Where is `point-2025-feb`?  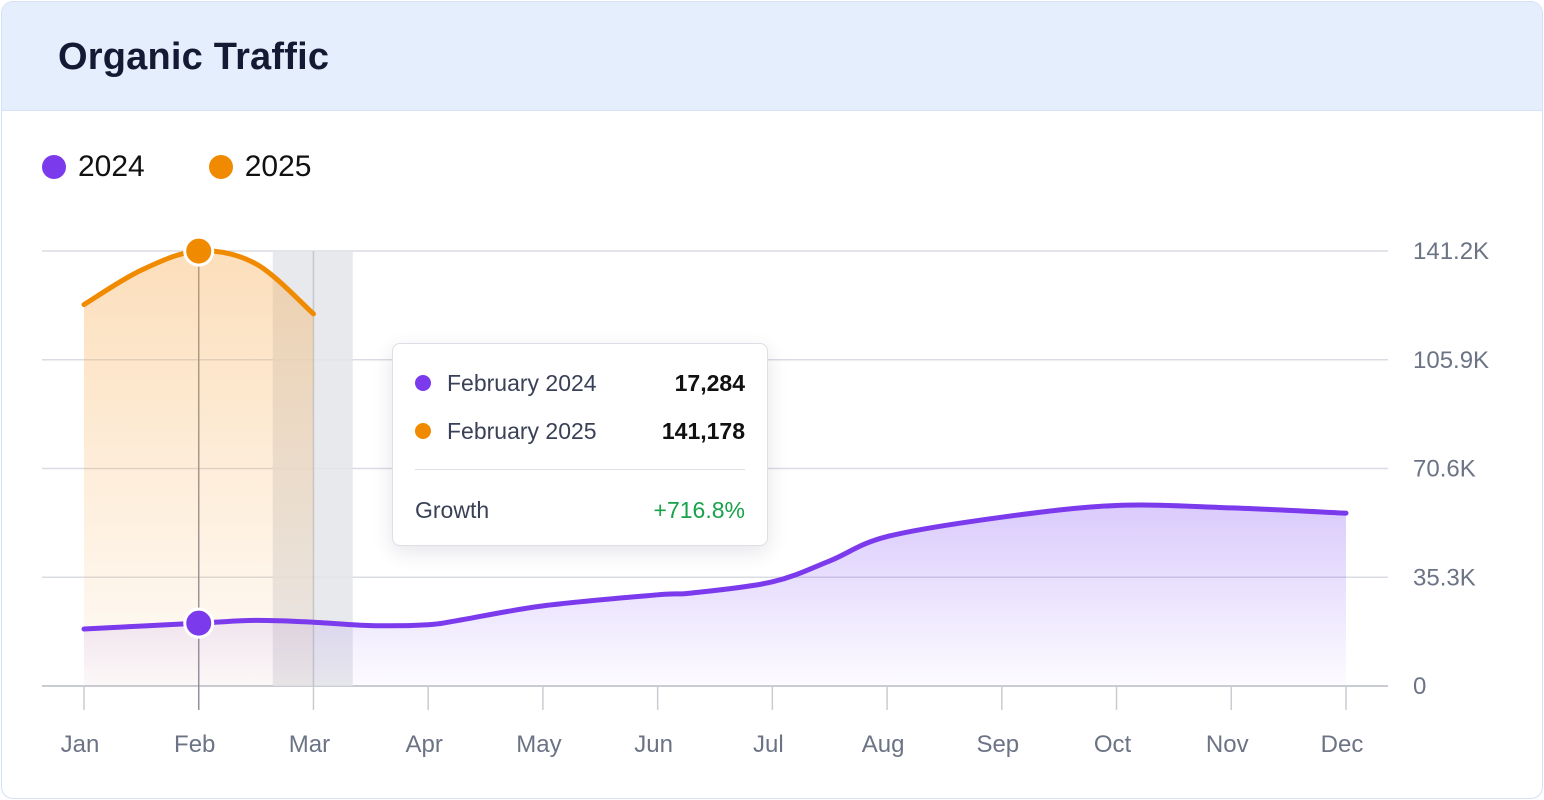
point-2025-feb is located at coordinates (199, 251).